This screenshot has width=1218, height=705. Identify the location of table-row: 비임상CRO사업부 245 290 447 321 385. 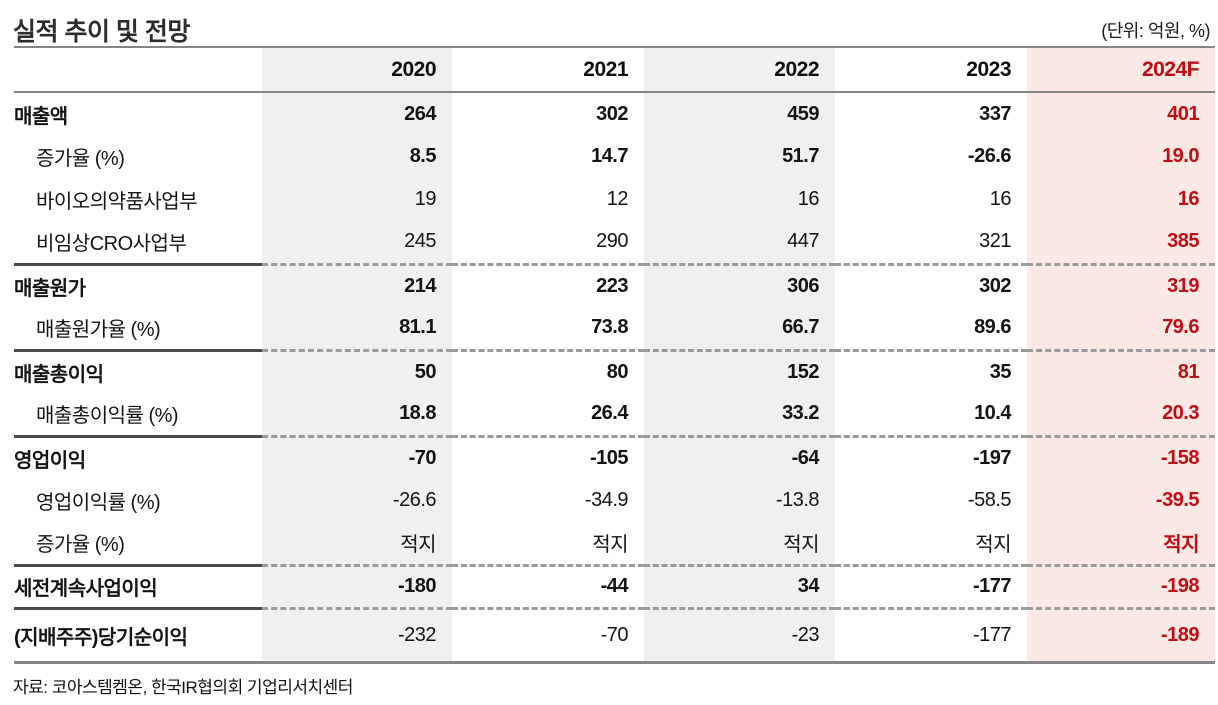
(614, 243).